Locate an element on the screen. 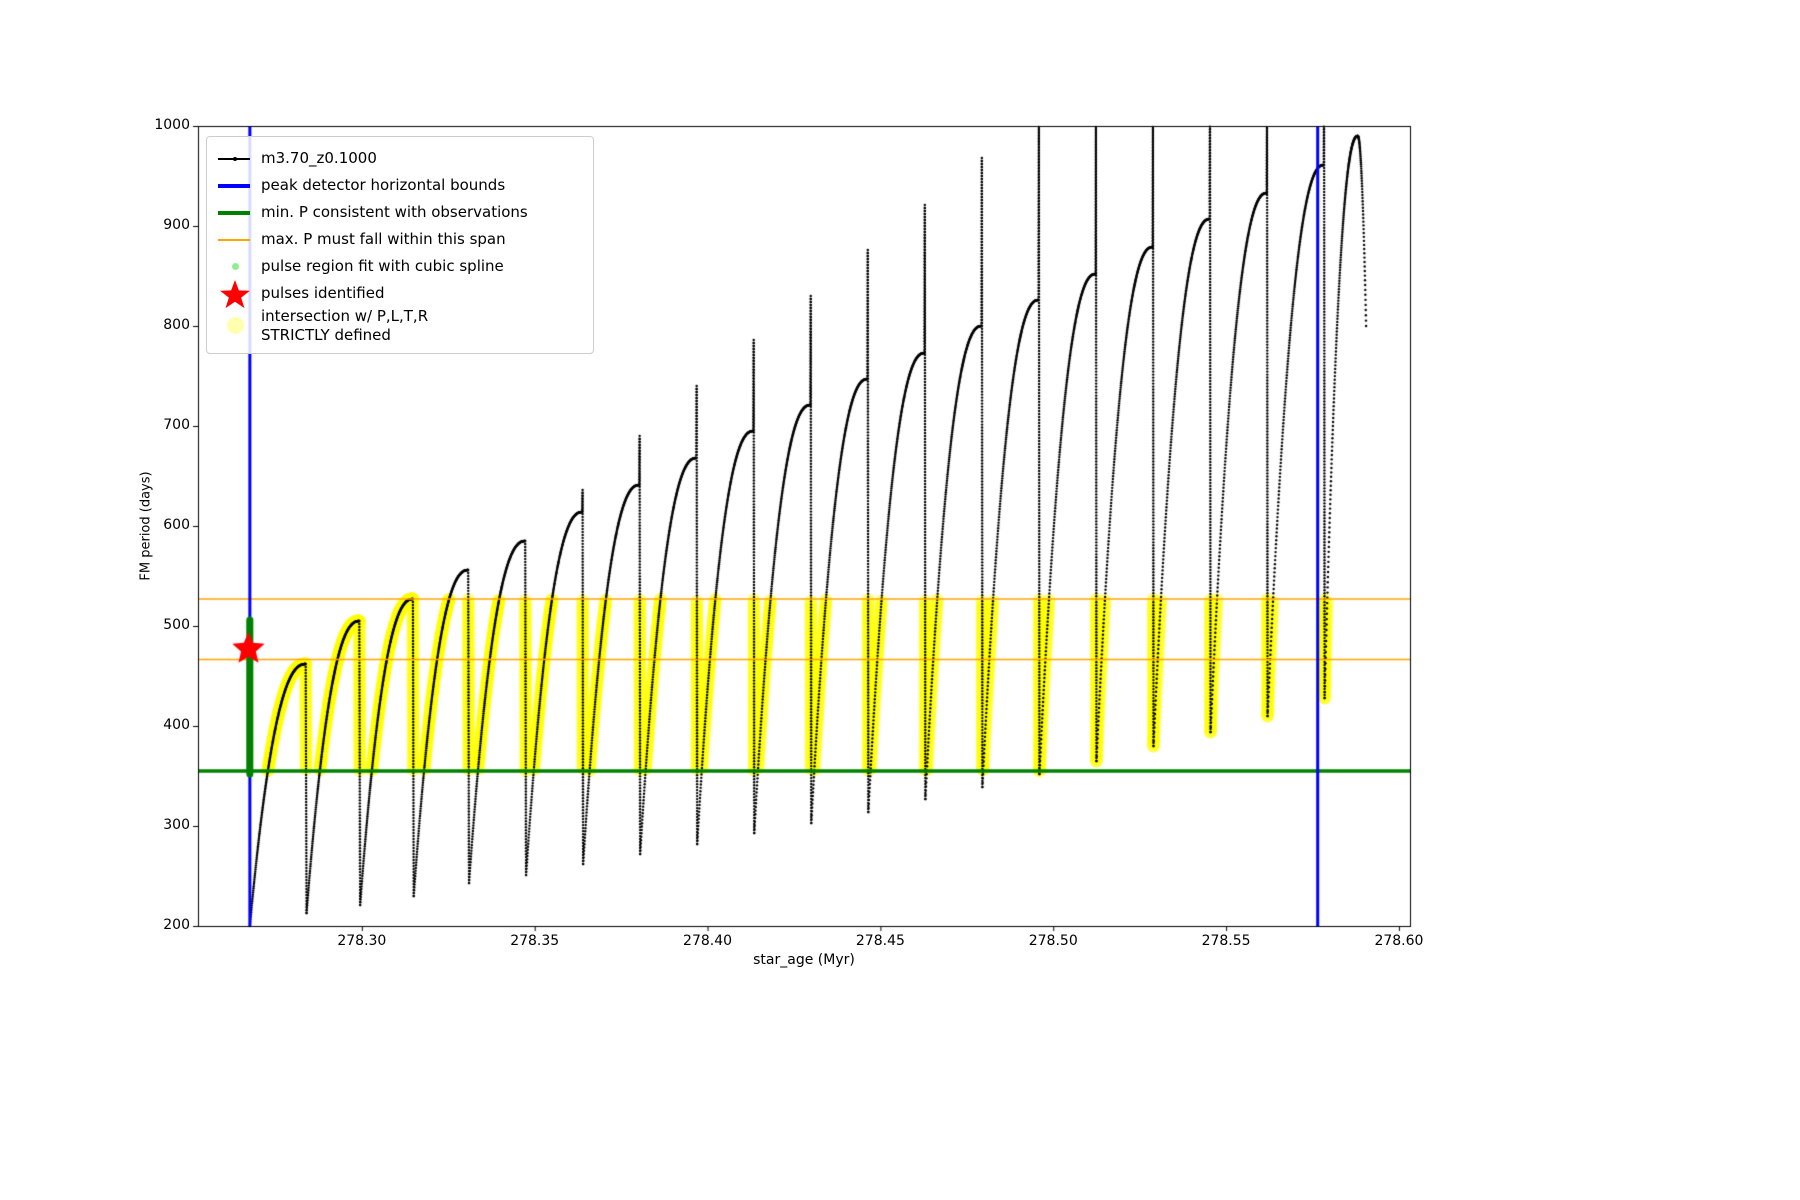  legend-entry: pulses identified is located at coordinates (399, 293).